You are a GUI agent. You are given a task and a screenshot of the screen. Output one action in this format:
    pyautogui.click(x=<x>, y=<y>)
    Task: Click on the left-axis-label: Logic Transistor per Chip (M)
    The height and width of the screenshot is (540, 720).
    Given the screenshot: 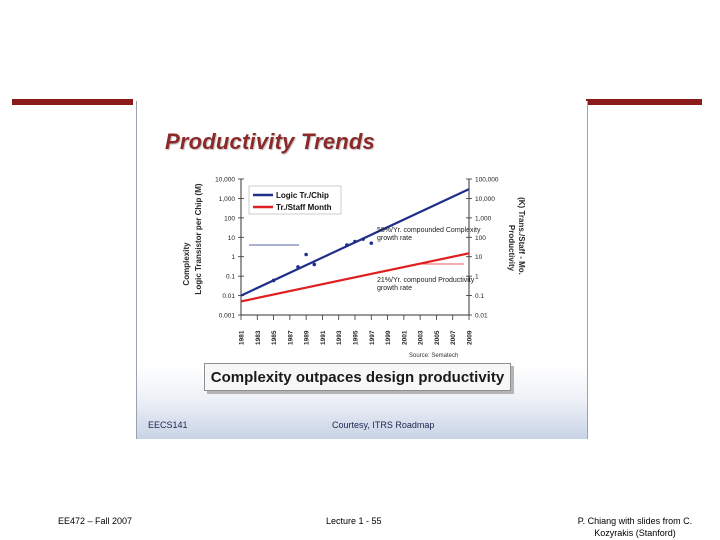 What is the action you would take?
    pyautogui.click(x=198, y=238)
    